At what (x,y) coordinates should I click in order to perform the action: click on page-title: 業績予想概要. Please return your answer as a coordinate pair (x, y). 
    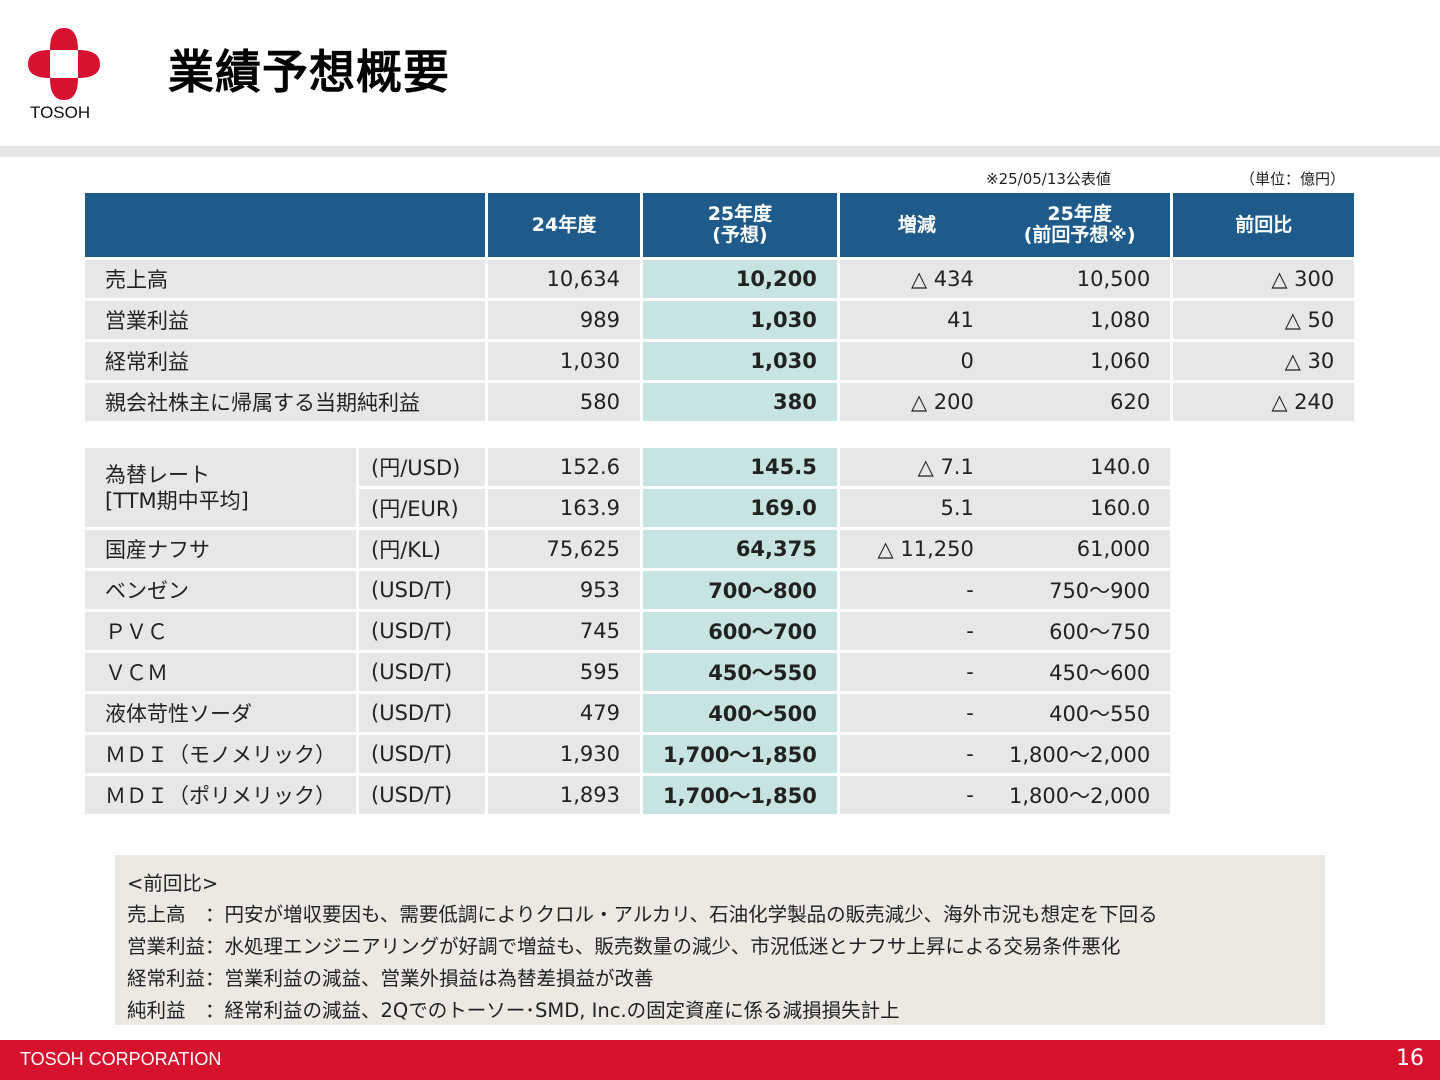
    Looking at the image, I should click on (309, 72).